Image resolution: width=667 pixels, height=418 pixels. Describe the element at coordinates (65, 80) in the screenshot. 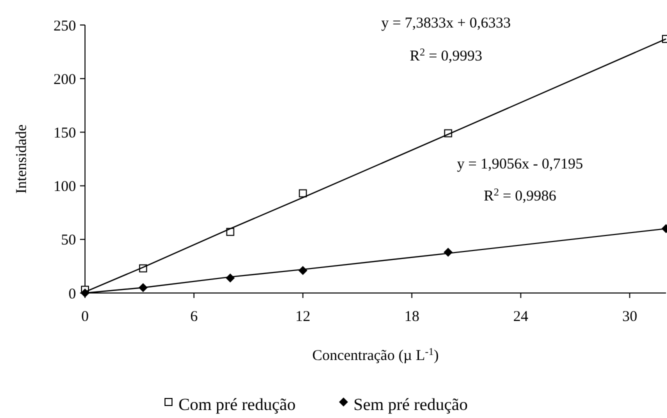

I see `y-tick-label: 200` at that location.